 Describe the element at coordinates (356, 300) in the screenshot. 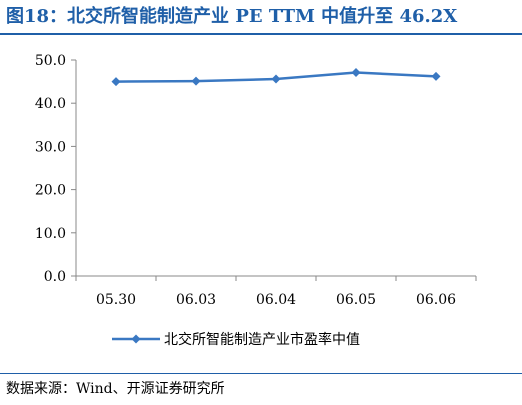

I see `x-tick-label: 06.05` at that location.